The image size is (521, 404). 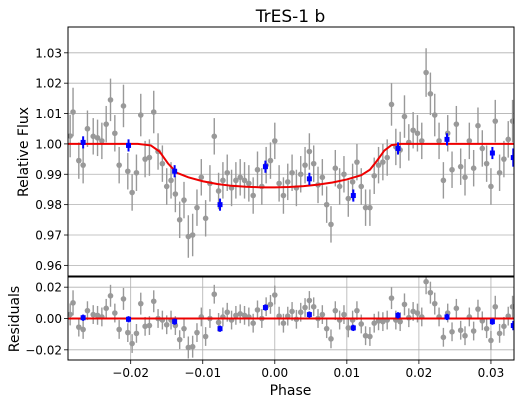 I want to click on flux-y-tick-label: 1.02, so click(x=48, y=84).